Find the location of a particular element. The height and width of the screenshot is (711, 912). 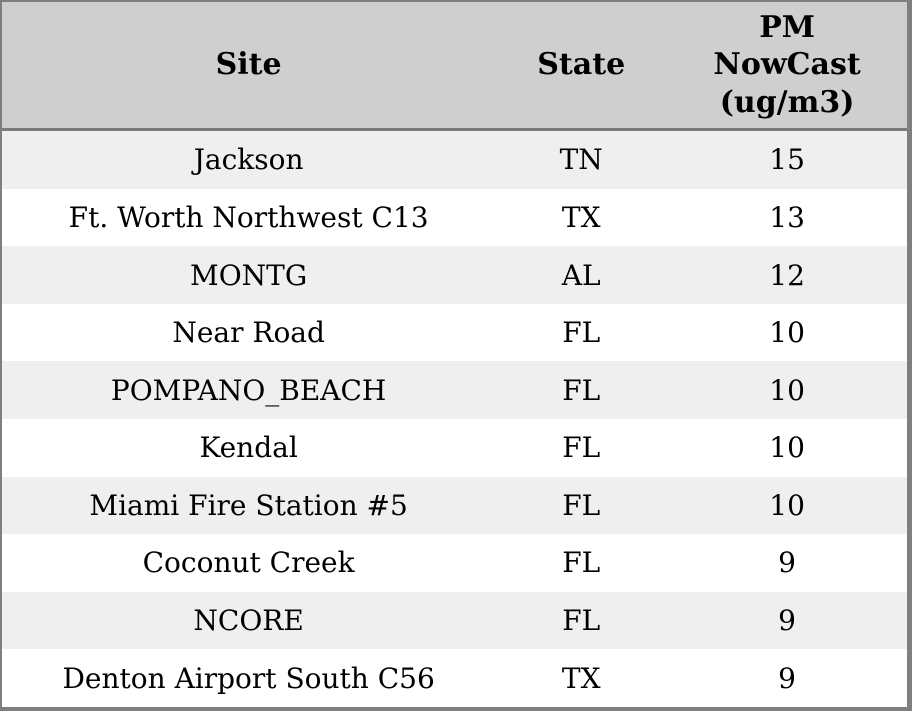

state-cell: AL is located at coordinates (581, 275).